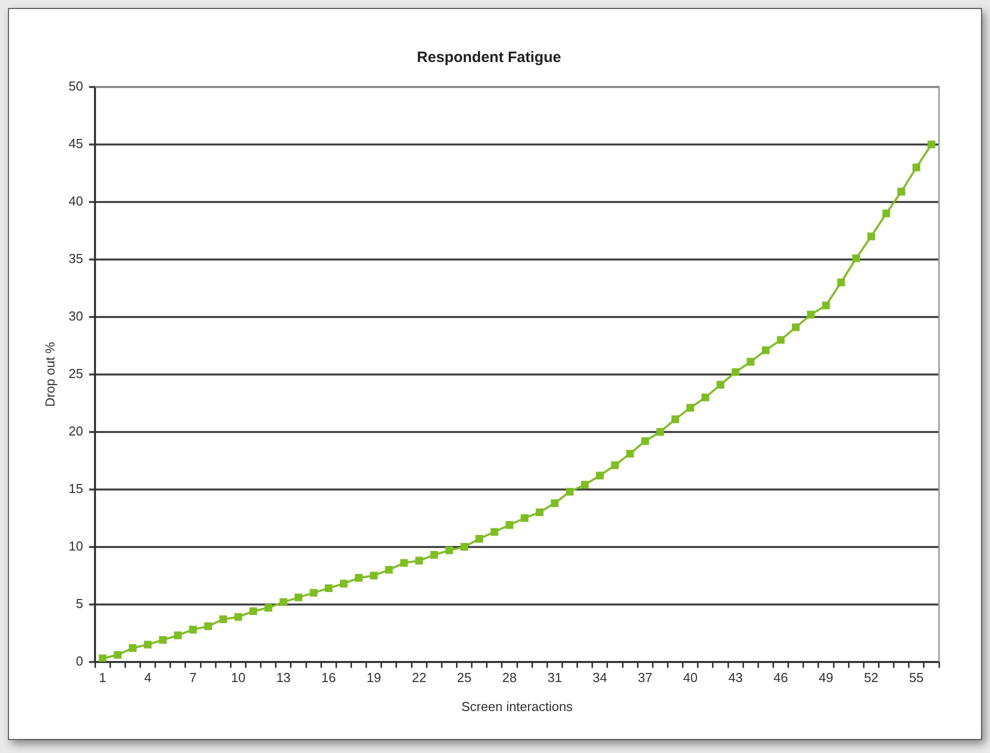 The image size is (990, 753). Describe the element at coordinates (76, 258) in the screenshot. I see `y-tick-label: 35` at that location.